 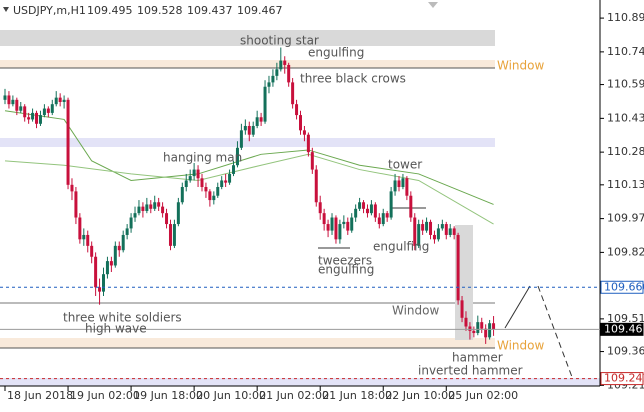 I want to click on annotation: inverted hammer, so click(x=470, y=371).